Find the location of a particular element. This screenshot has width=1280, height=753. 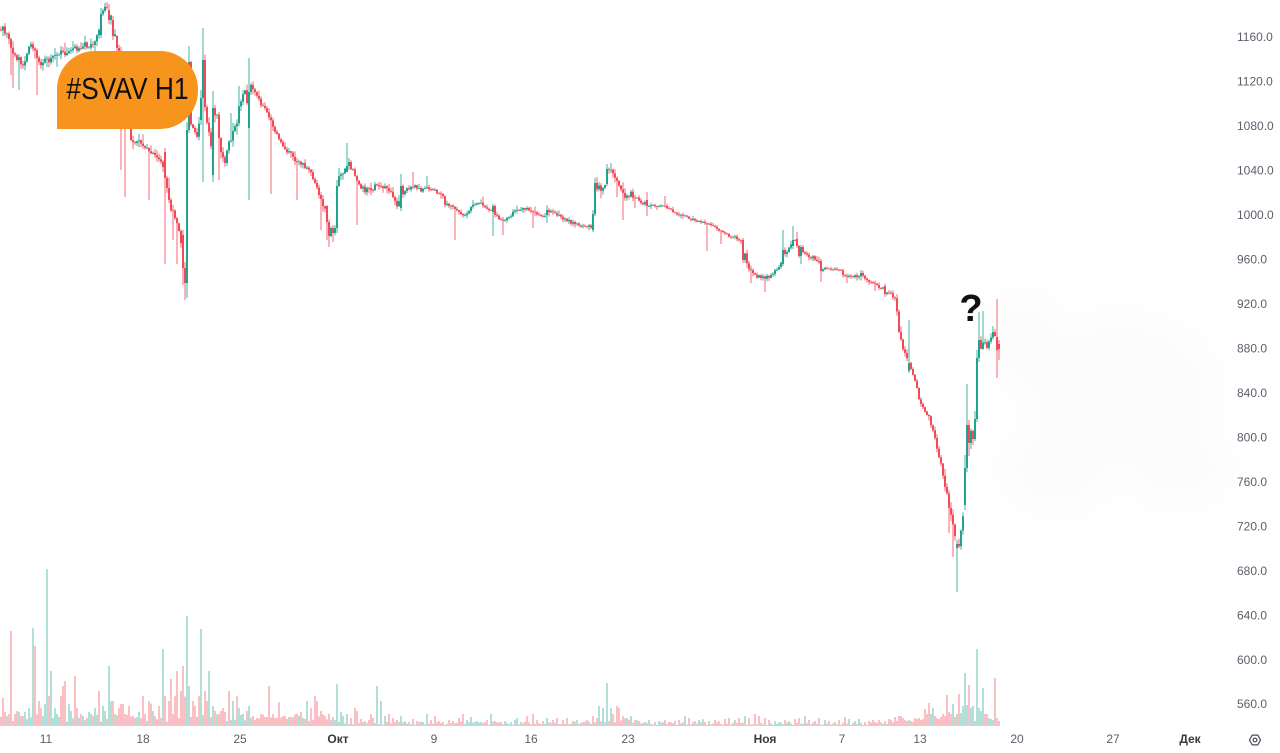

svg-text: 1120.0 is located at coordinates (1255, 82).